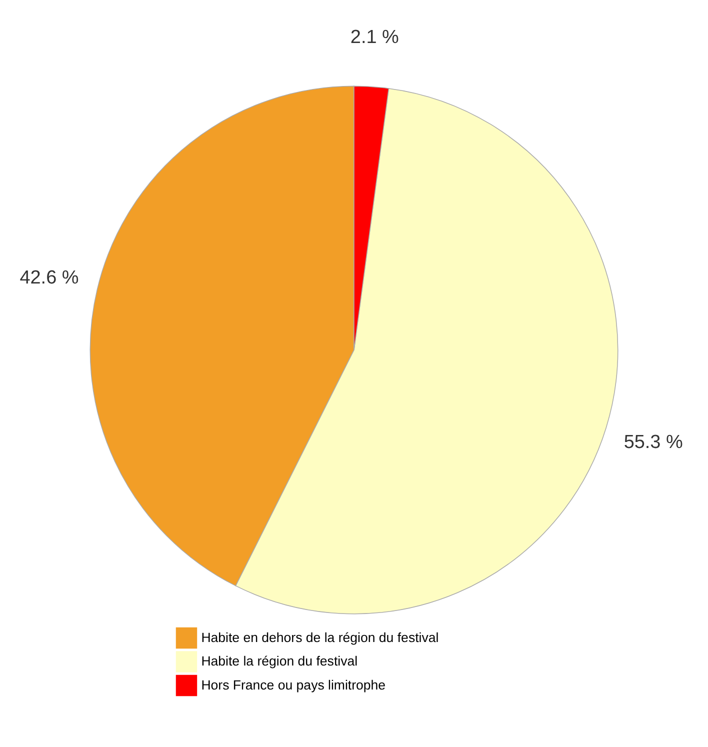 The width and height of the screenshot is (708, 747). What do you see at coordinates (279, 661) in the screenshot?
I see `legend-label: Habite la région du festival` at bounding box center [279, 661].